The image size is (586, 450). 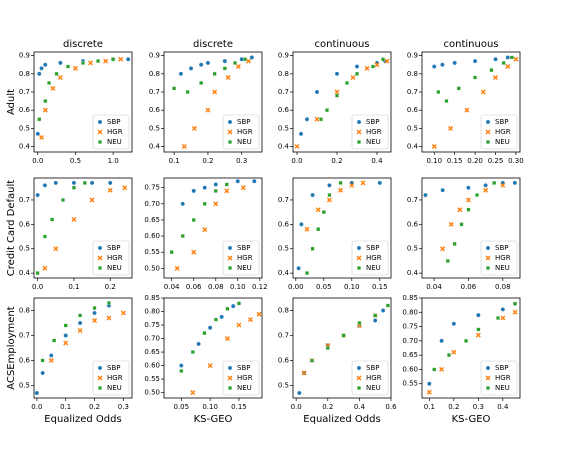 I want to click on legend-label: HGR, so click(x=115, y=258).